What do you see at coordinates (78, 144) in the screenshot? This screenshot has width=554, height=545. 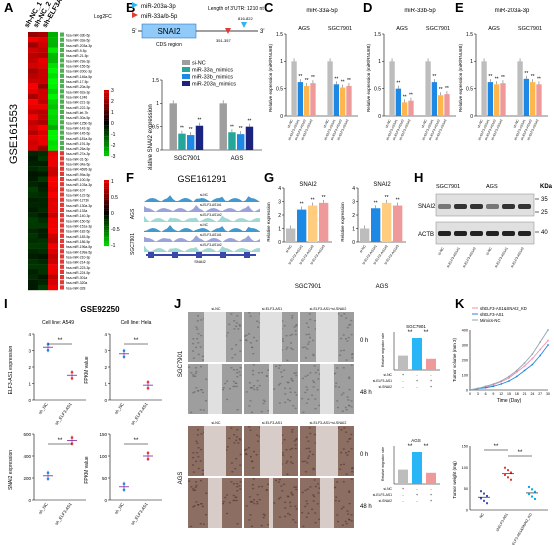 I see `gene-label: hsa-miR-191-5p` at bounding box center [78, 144].